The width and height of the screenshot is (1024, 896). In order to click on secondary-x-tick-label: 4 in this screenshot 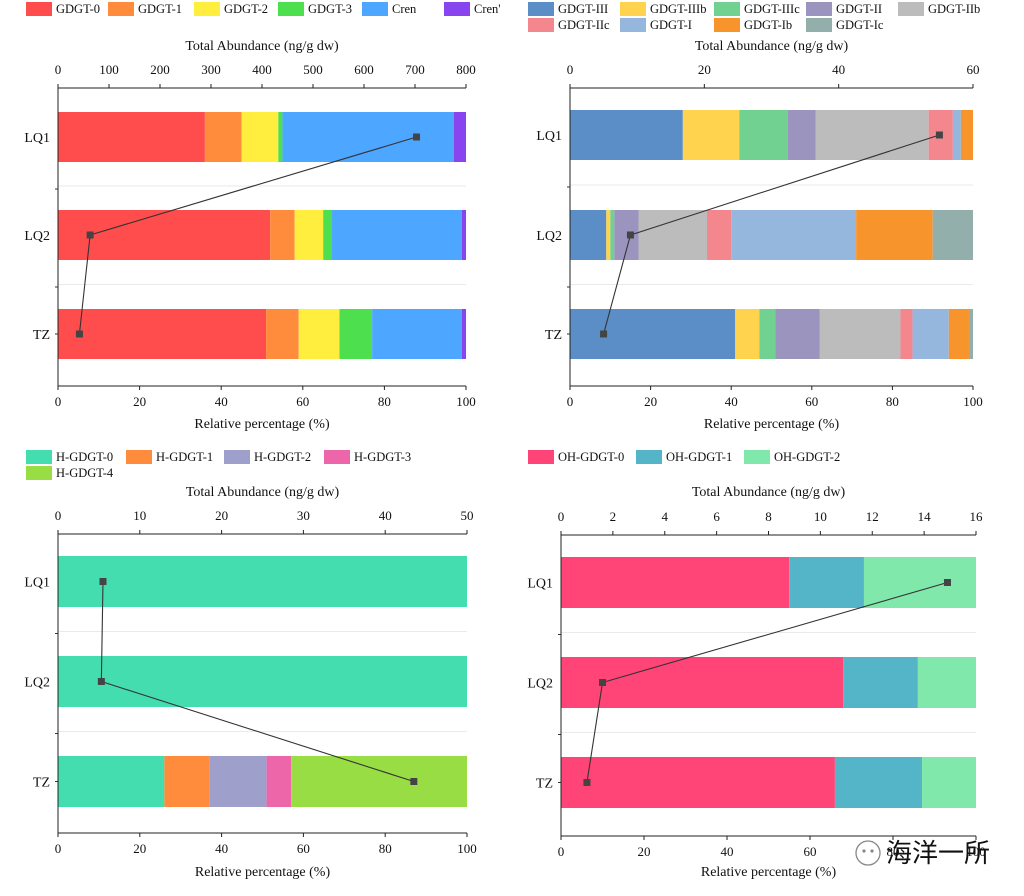, I will do `click(665, 516)`.